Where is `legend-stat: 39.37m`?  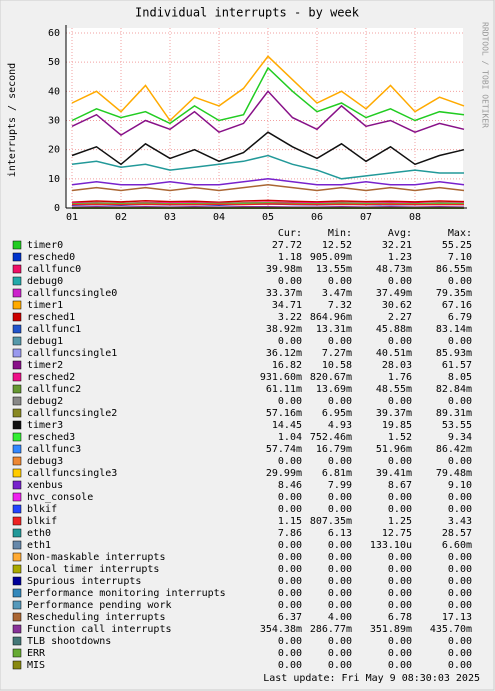 legend-stat: 39.37m is located at coordinates (394, 413).